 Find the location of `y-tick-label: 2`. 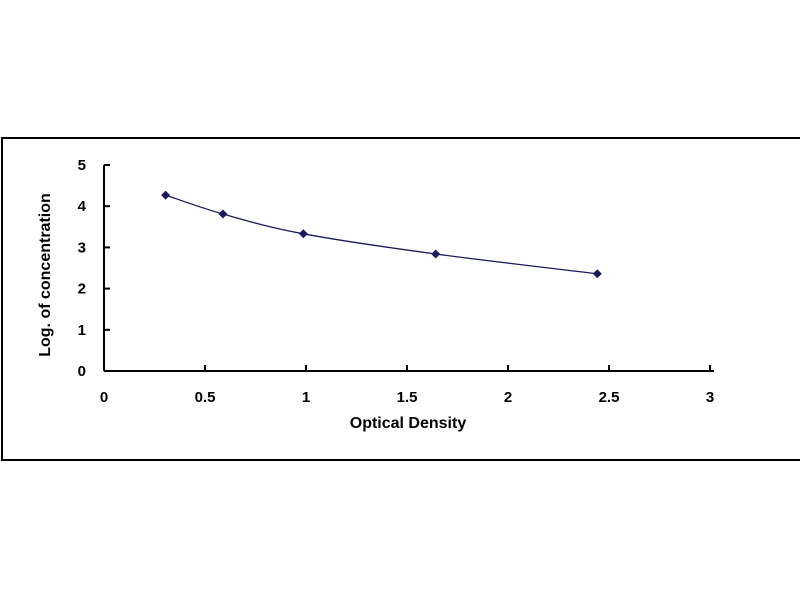

y-tick-label: 2 is located at coordinates (82, 289).